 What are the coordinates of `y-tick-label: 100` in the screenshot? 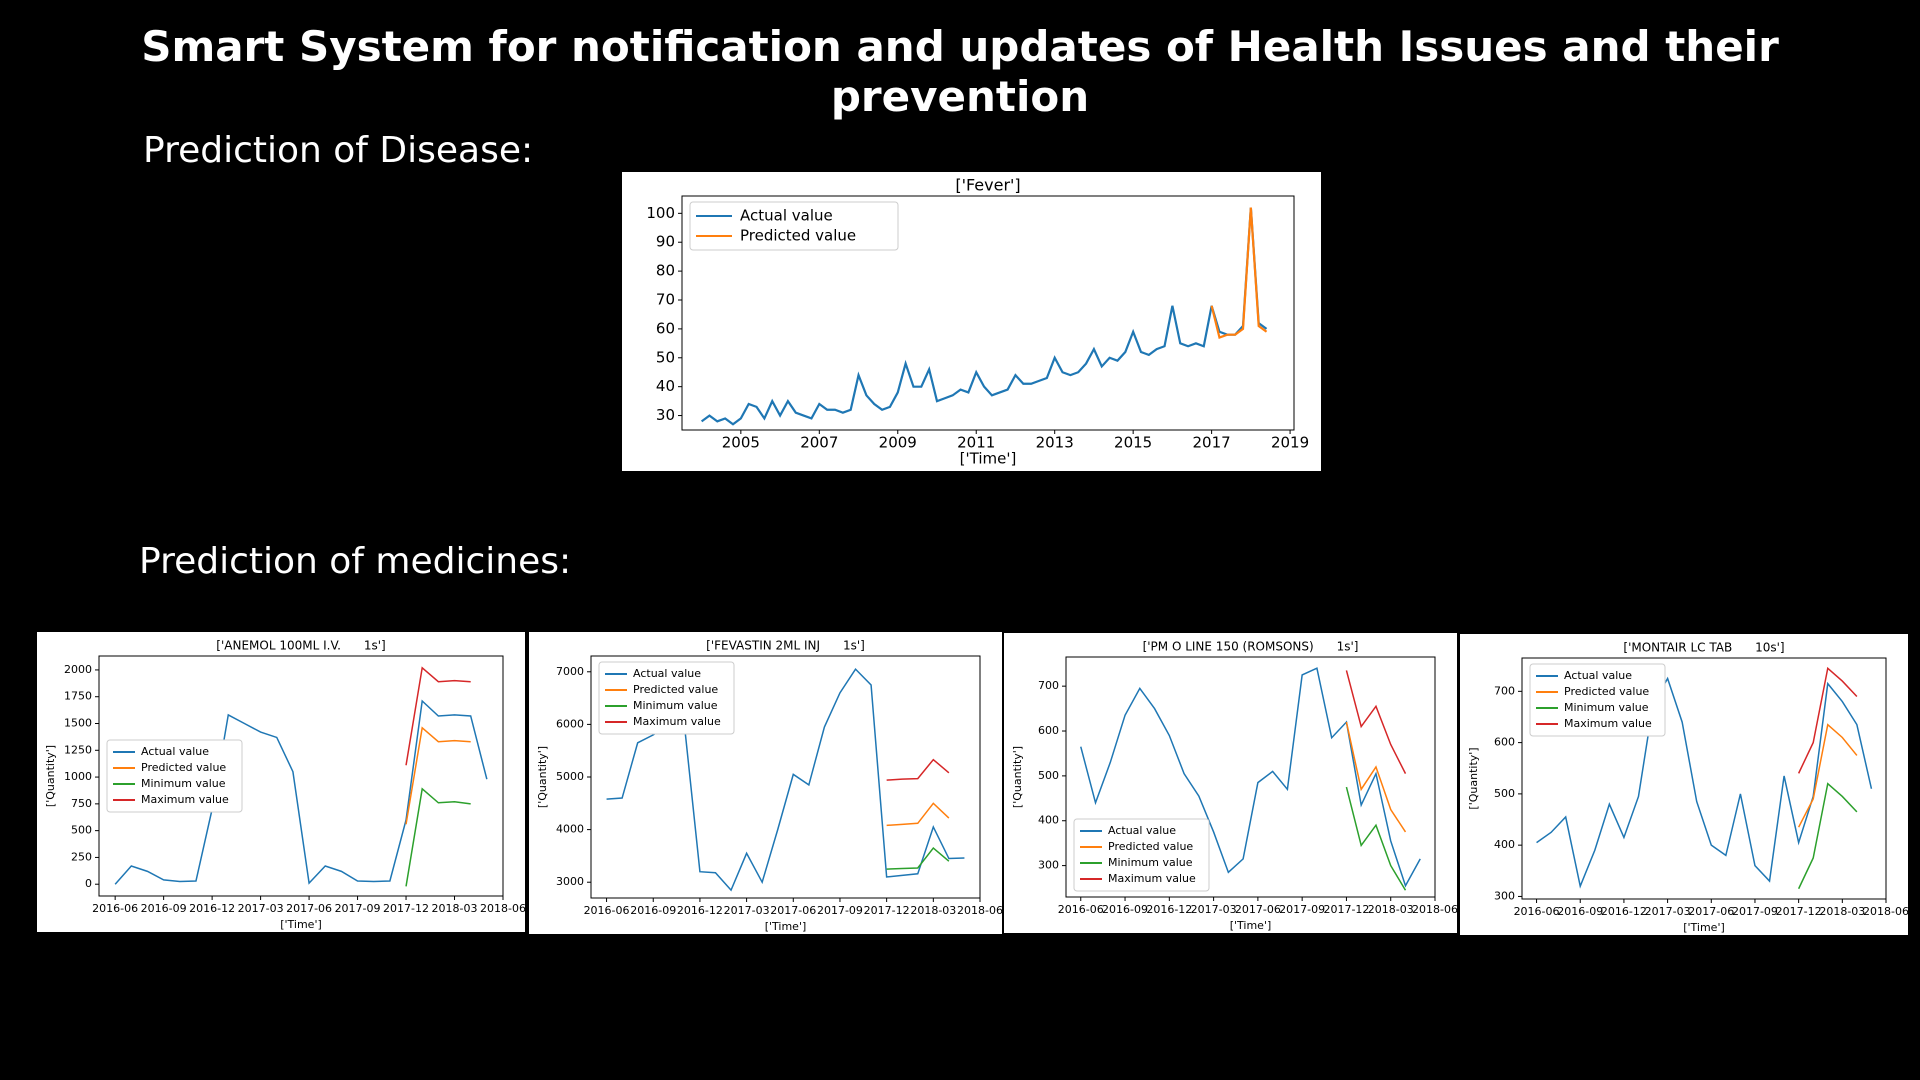 It's located at (660, 213).